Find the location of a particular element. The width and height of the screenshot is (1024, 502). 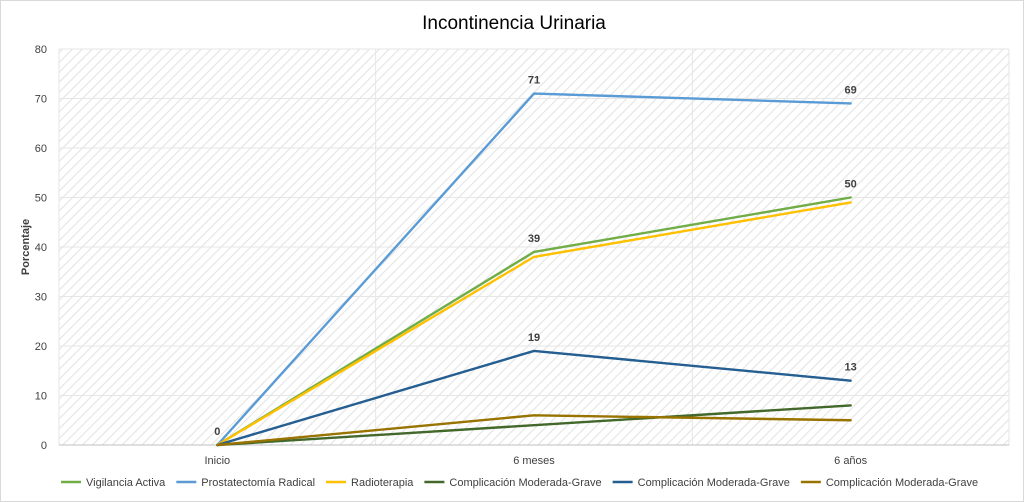

x-tick-label: 6 meses is located at coordinates (534, 461).